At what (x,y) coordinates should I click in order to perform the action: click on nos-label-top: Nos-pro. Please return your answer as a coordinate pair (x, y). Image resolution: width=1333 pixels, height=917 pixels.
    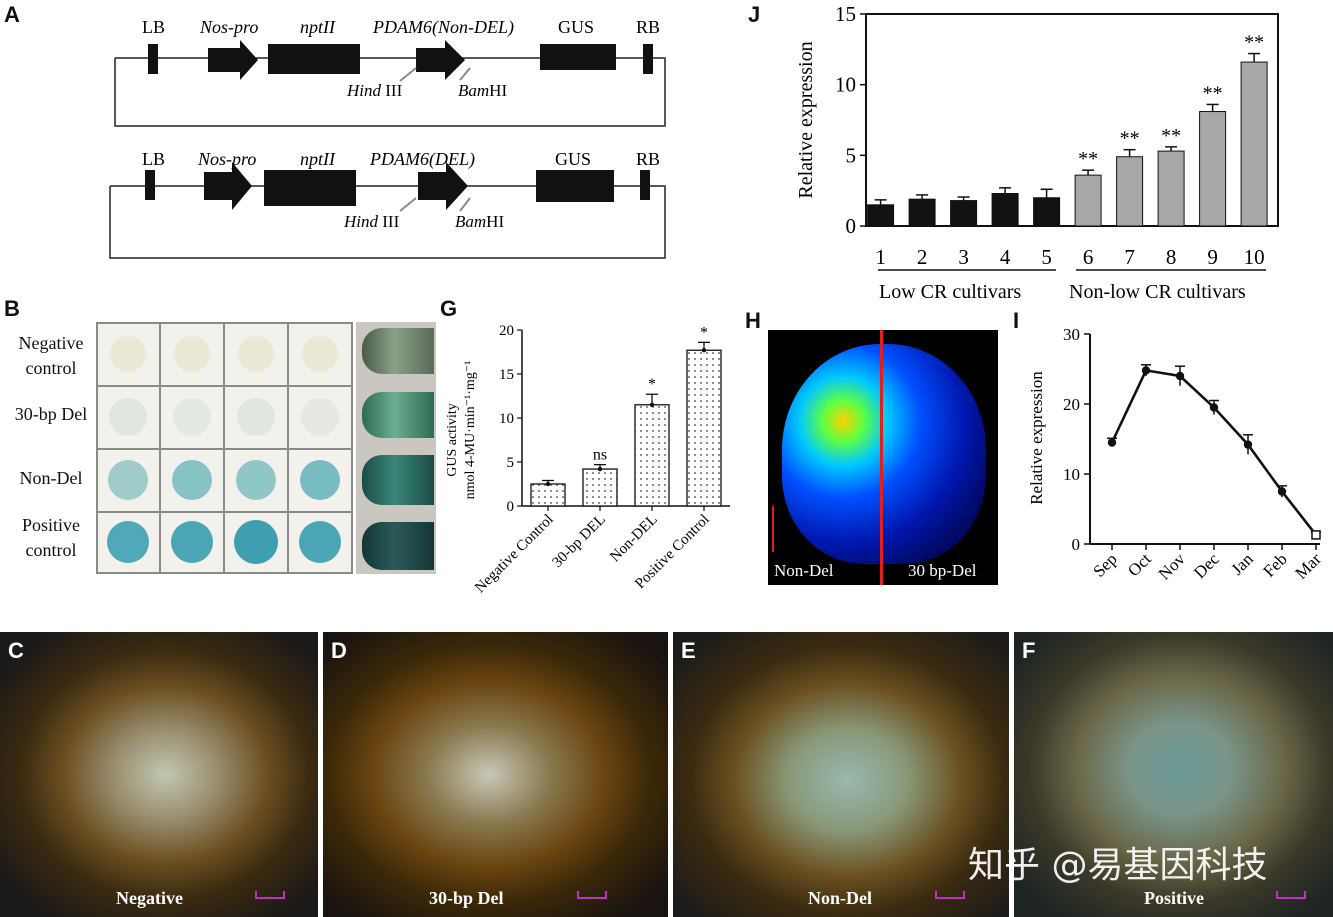
    Looking at the image, I should click on (228, 27).